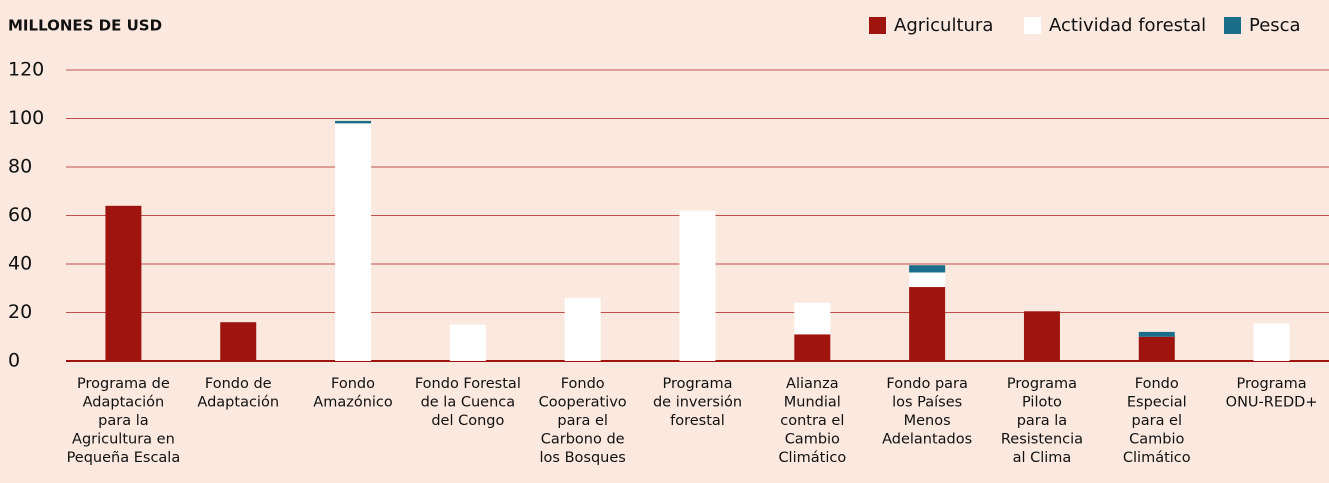 This screenshot has width=1329, height=483. Describe the element at coordinates (943, 25) in the screenshot. I see `legend-label: Agricultura` at that location.